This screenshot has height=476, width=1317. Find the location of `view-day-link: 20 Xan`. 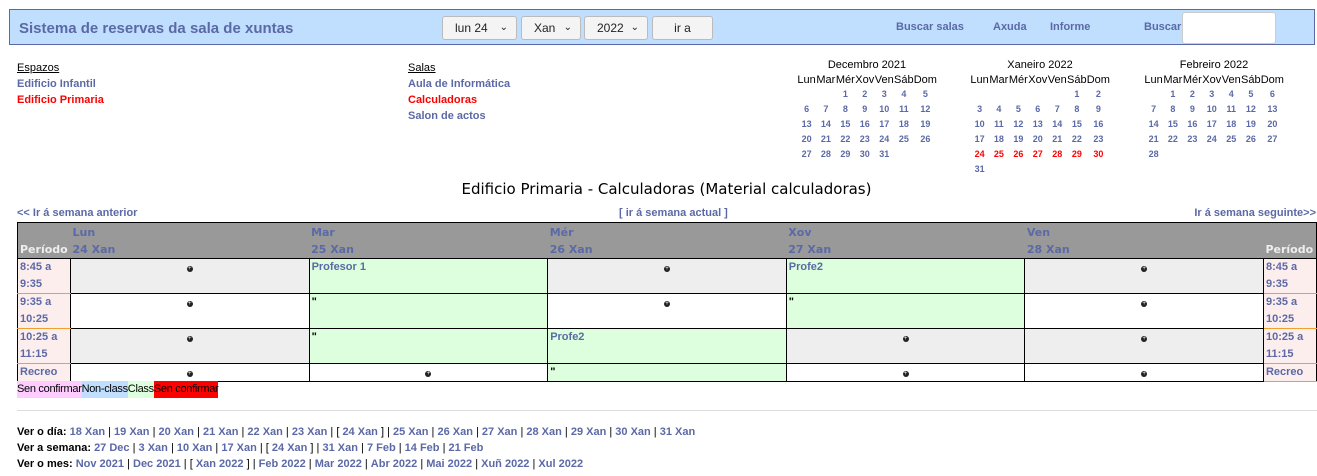

view-day-link: 20 Xan is located at coordinates (176, 432).